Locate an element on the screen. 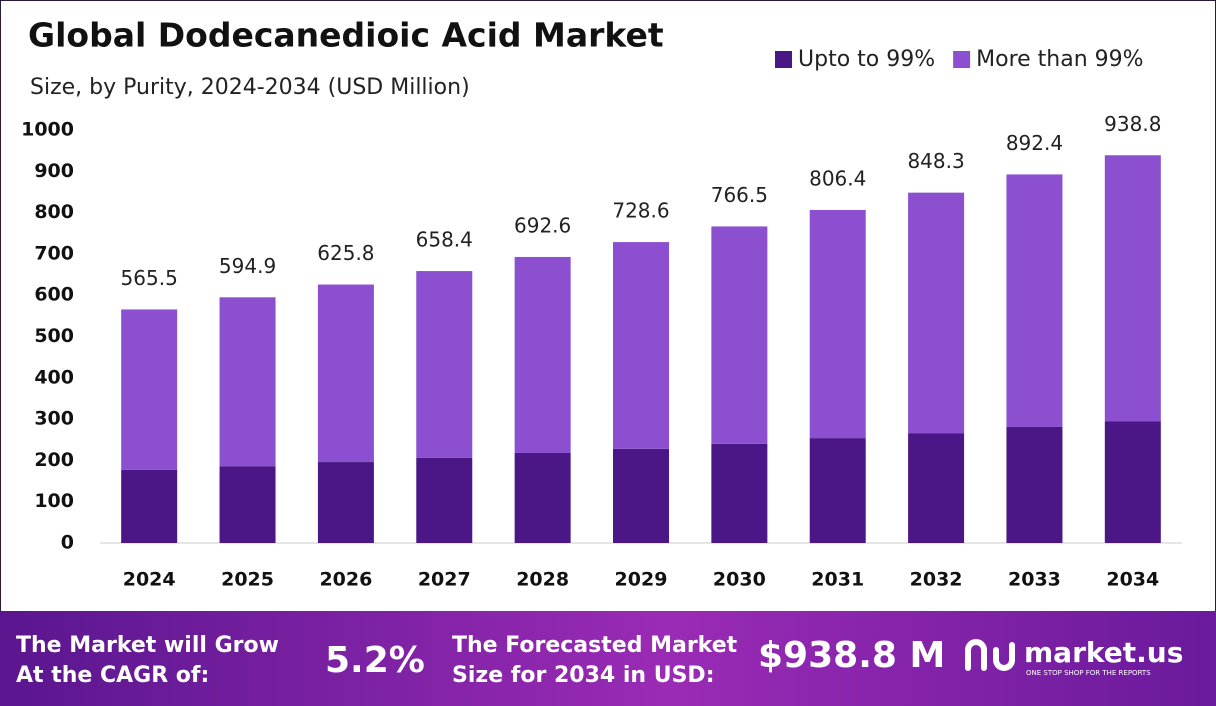 The width and height of the screenshot is (1216, 706). forecast-label: Size for 2034 in USD: is located at coordinates (583, 675).